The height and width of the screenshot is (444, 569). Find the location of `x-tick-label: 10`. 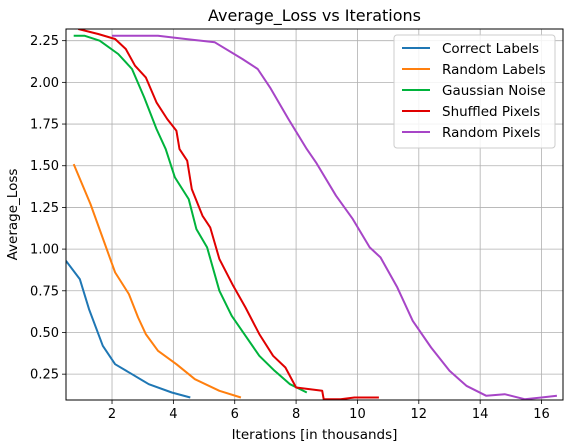

x-tick-label: 10 is located at coordinates (357, 414).